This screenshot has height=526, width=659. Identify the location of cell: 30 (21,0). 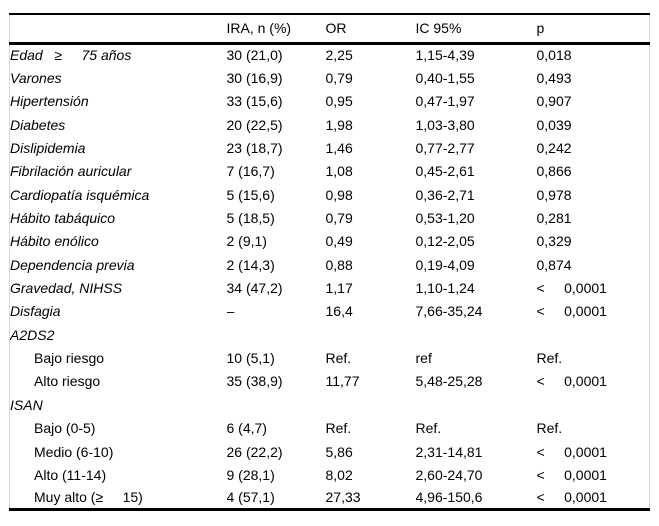
(254, 55).